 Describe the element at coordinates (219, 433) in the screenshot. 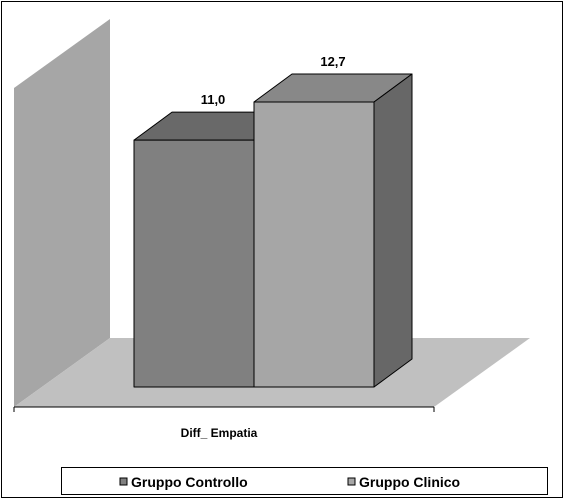

I see `category-label: Diff_ Empatia` at that location.